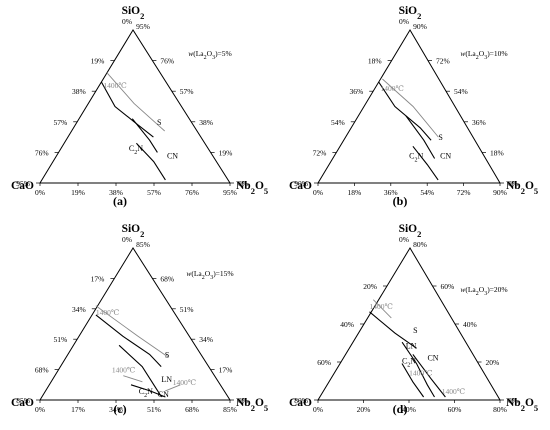 The width and height of the screenshot is (550, 430). Describe the element at coordinates (116, 192) in the screenshot. I see `tick-label-bottom: 38%` at that location.